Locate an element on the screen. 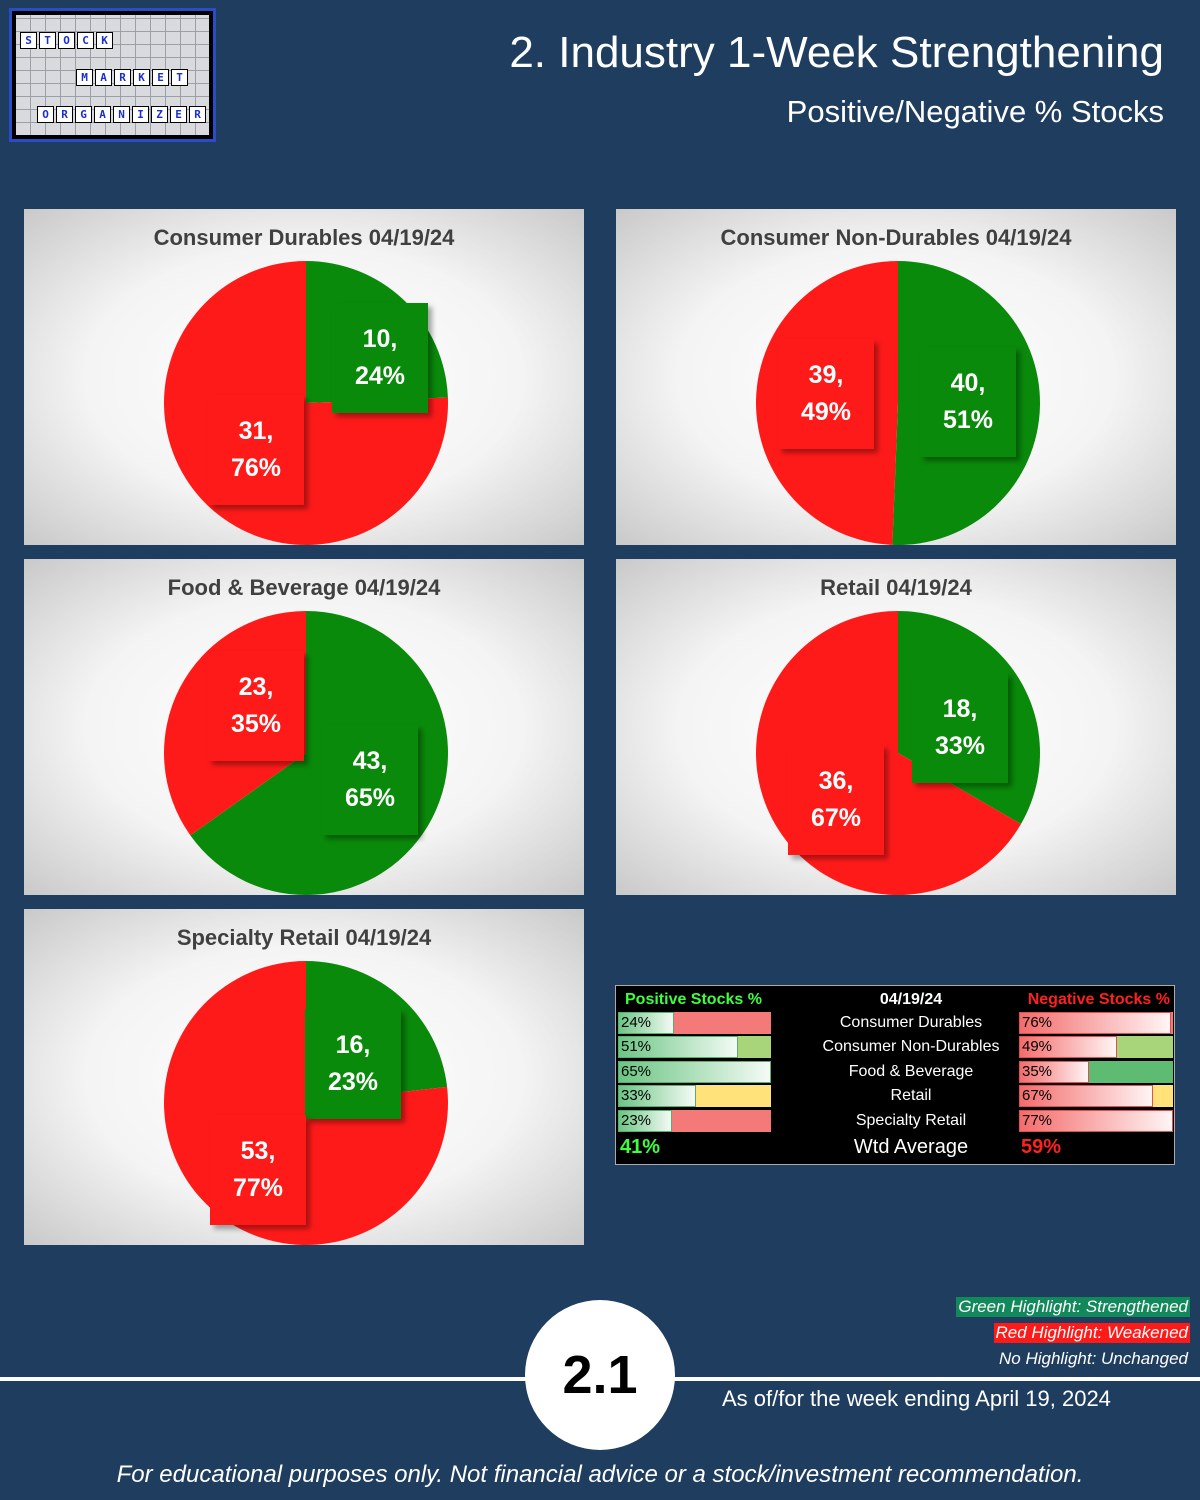 The image size is (1200, 1500). positive-cell: 23% is located at coordinates (694, 1120).